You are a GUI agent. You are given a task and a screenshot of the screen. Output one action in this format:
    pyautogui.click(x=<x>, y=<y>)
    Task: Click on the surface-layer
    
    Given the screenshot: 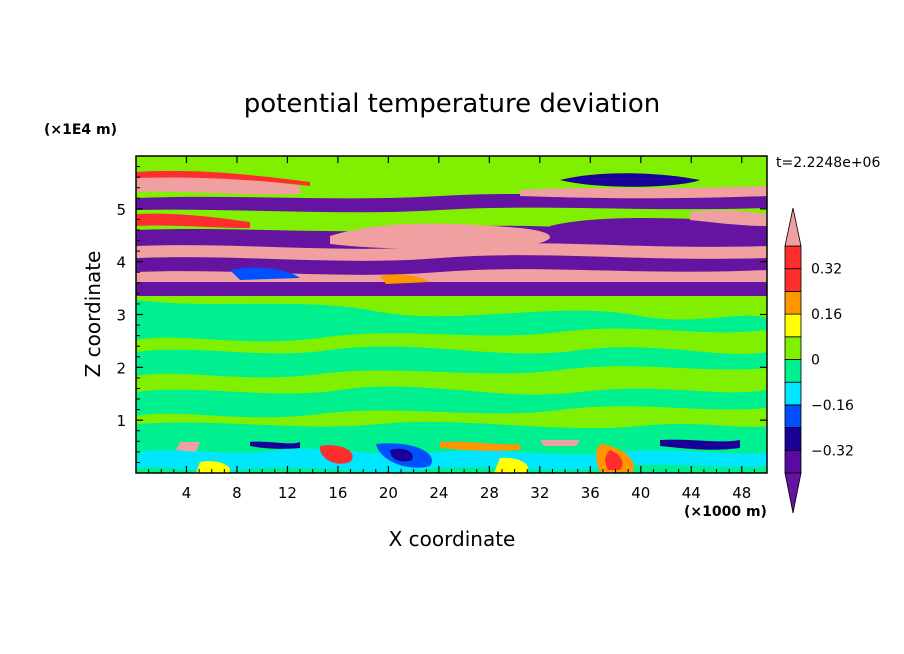 What is the action you would take?
    pyautogui.click(x=451, y=456)
    